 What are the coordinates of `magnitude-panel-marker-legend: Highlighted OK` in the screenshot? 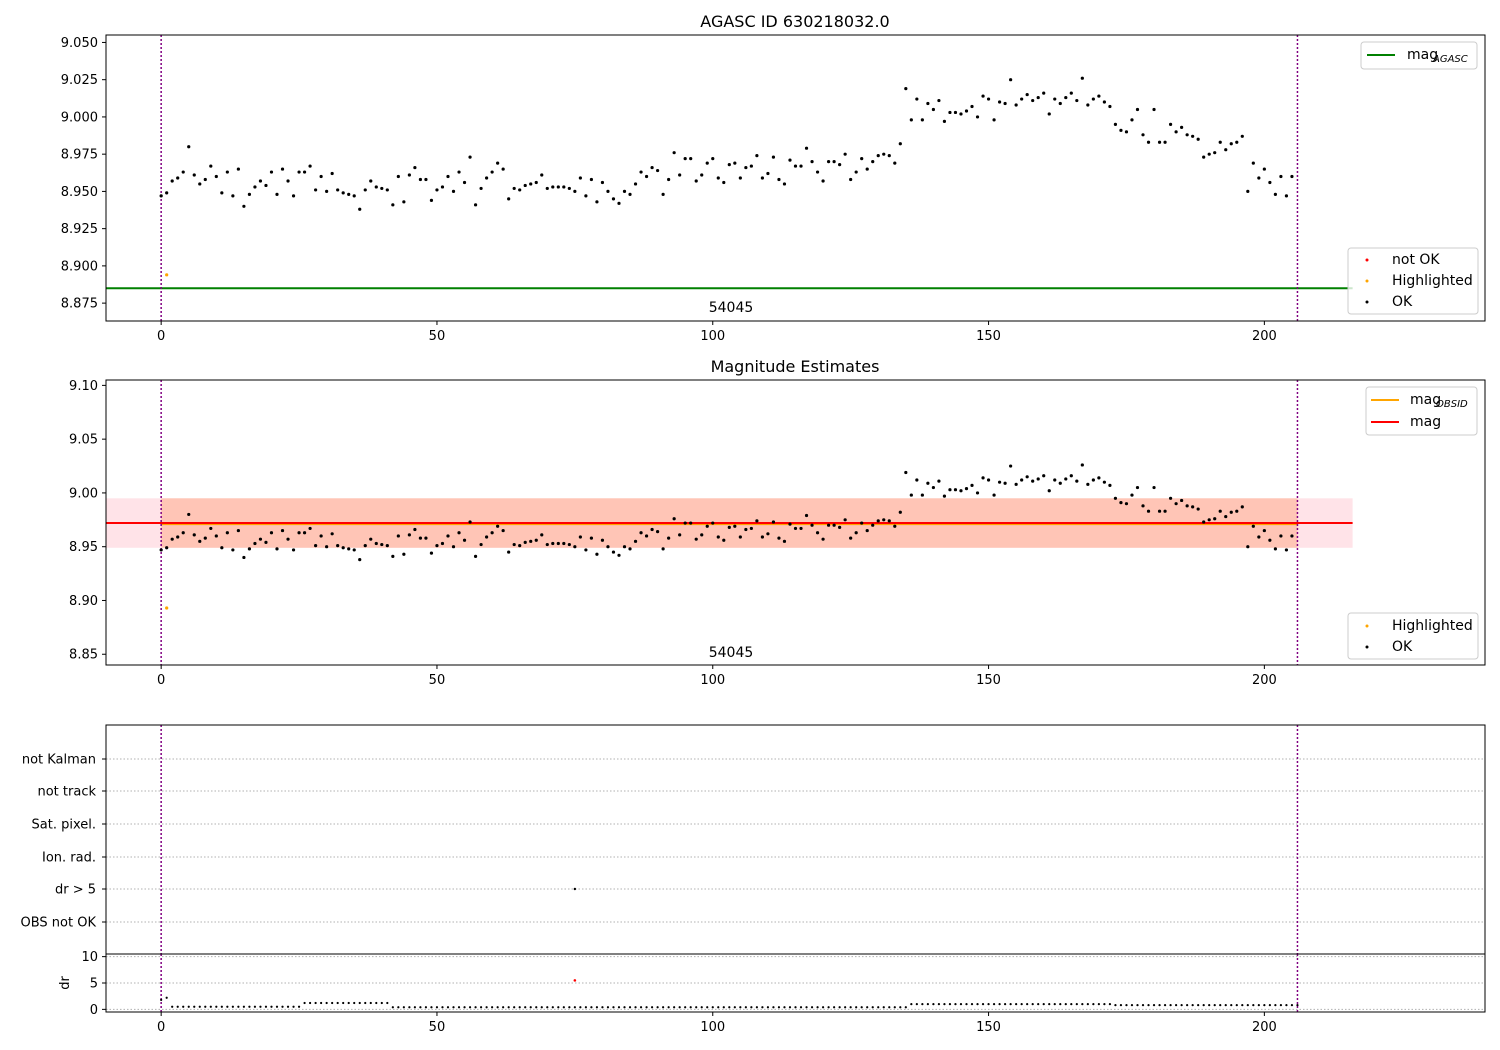 It's located at (1413, 636).